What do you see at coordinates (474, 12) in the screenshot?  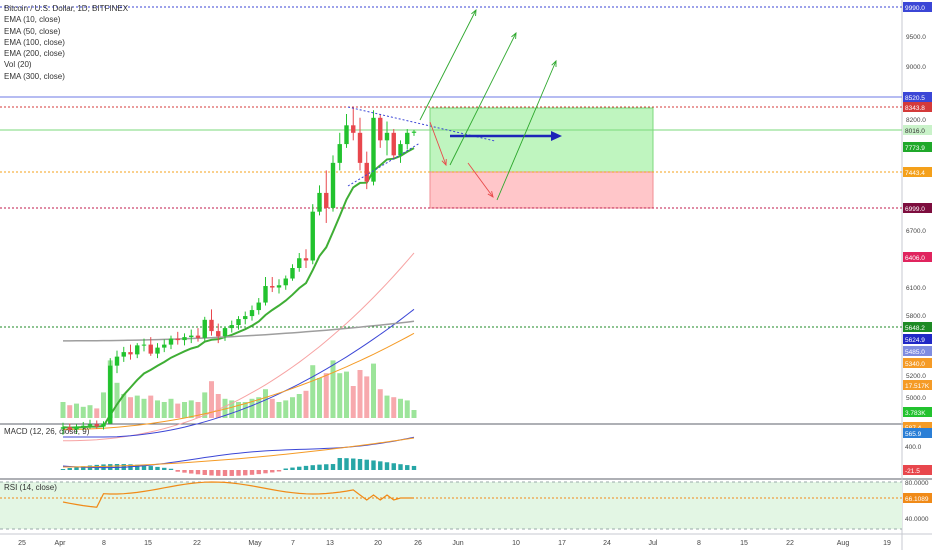 I see `projection-arrow-1-head` at bounding box center [474, 12].